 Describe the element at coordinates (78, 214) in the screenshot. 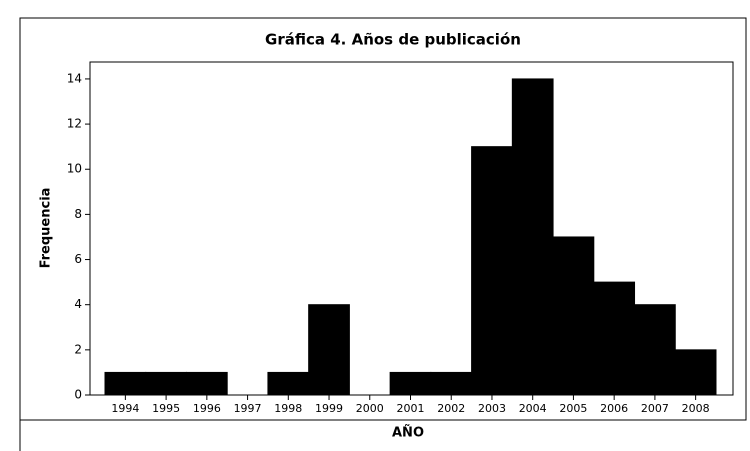

I see `y-tick-label: 8` at that location.